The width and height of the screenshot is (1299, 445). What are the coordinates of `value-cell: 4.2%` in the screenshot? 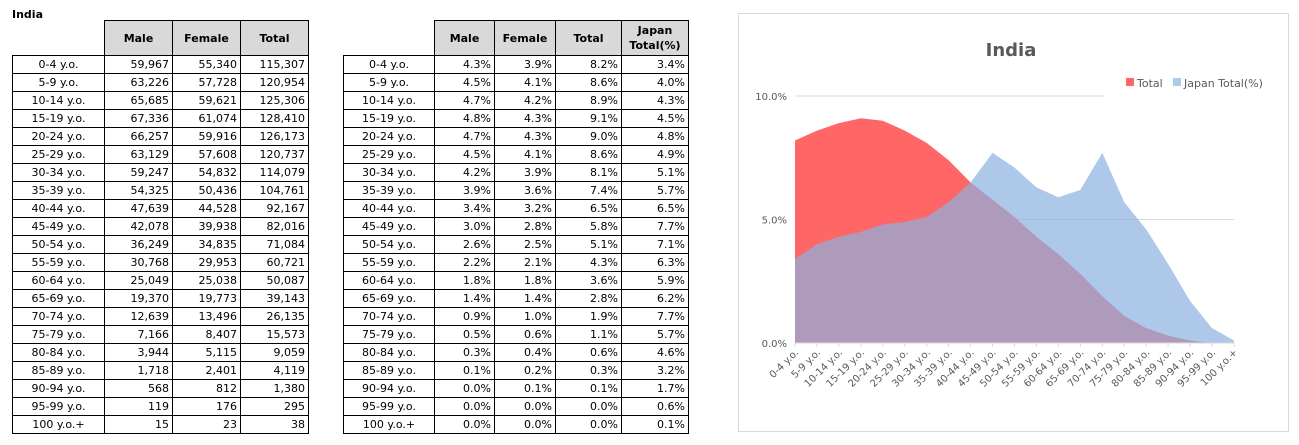 It's located at (464, 172).